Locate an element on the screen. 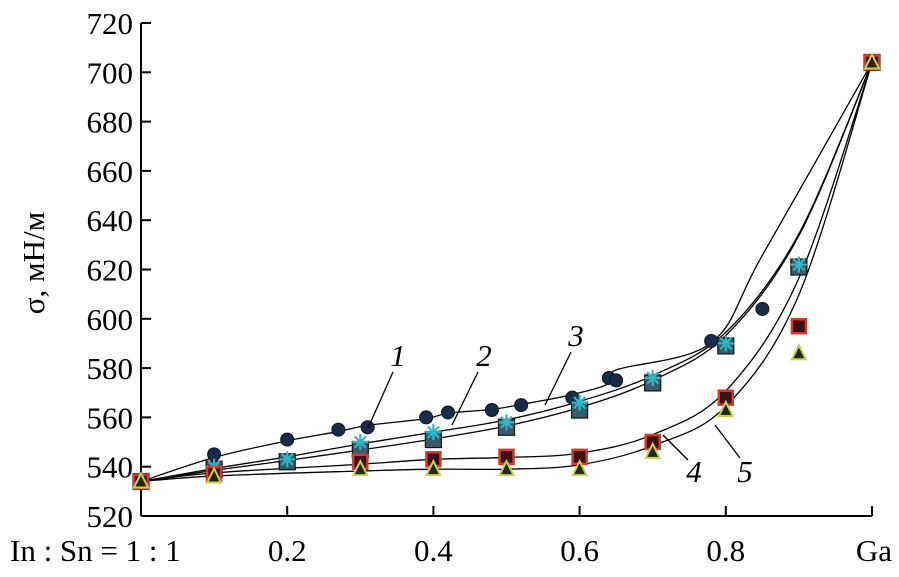 The image size is (899, 577). curve-label: 2 is located at coordinates (484, 355).